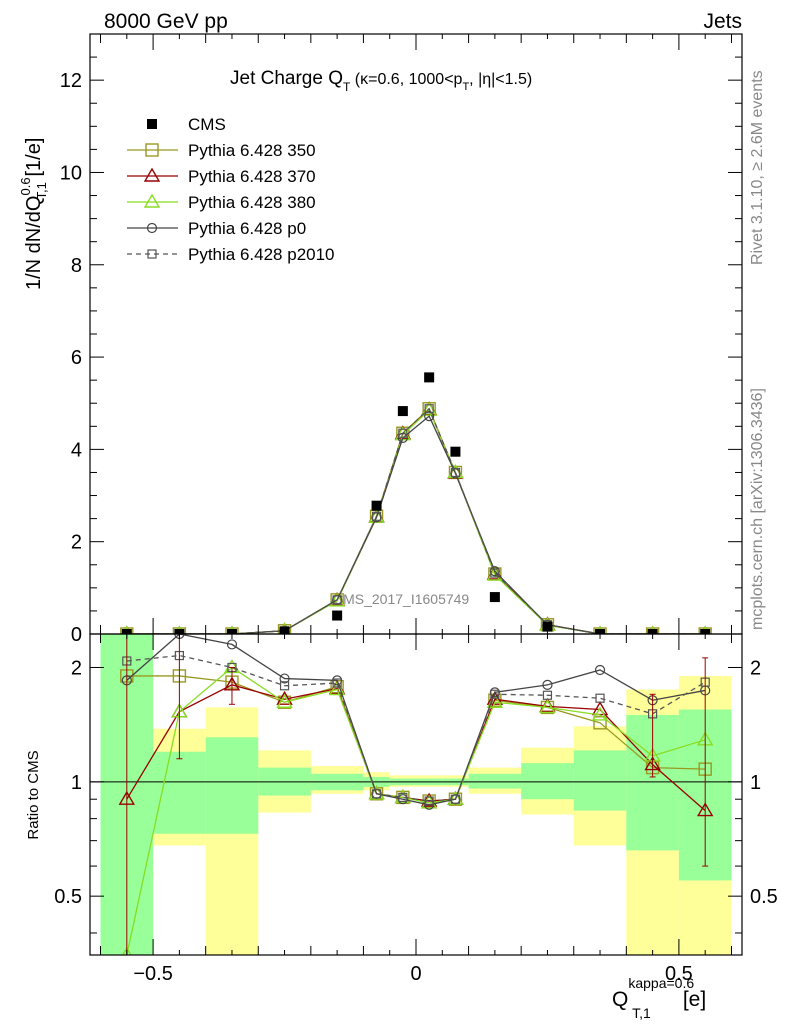 The height and width of the screenshot is (1024, 786). What do you see at coordinates (207, 124) in the screenshot?
I see `legend-label-0: CMS` at bounding box center [207, 124].